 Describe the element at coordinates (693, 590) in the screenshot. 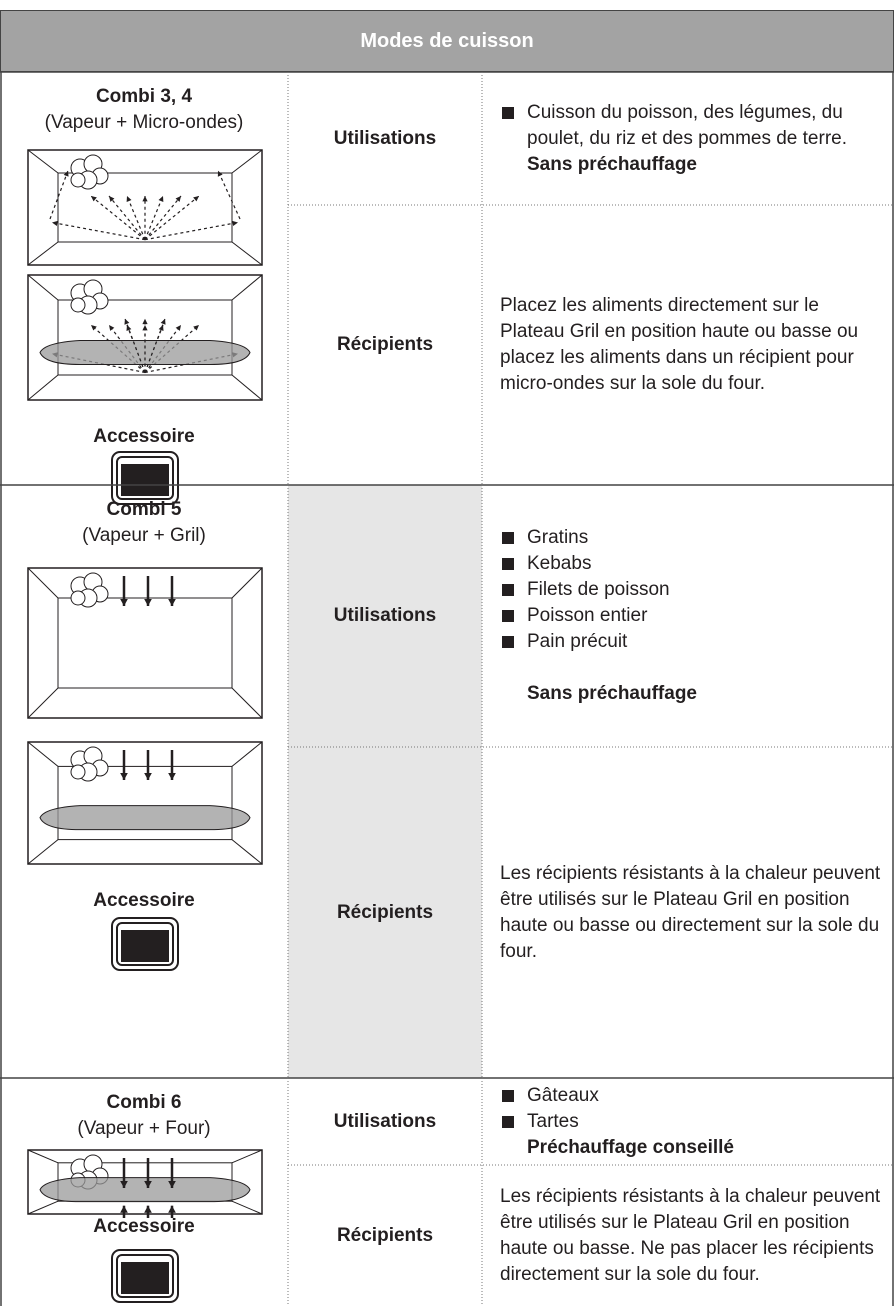

I see `use-item: Filets de poisson` at that location.